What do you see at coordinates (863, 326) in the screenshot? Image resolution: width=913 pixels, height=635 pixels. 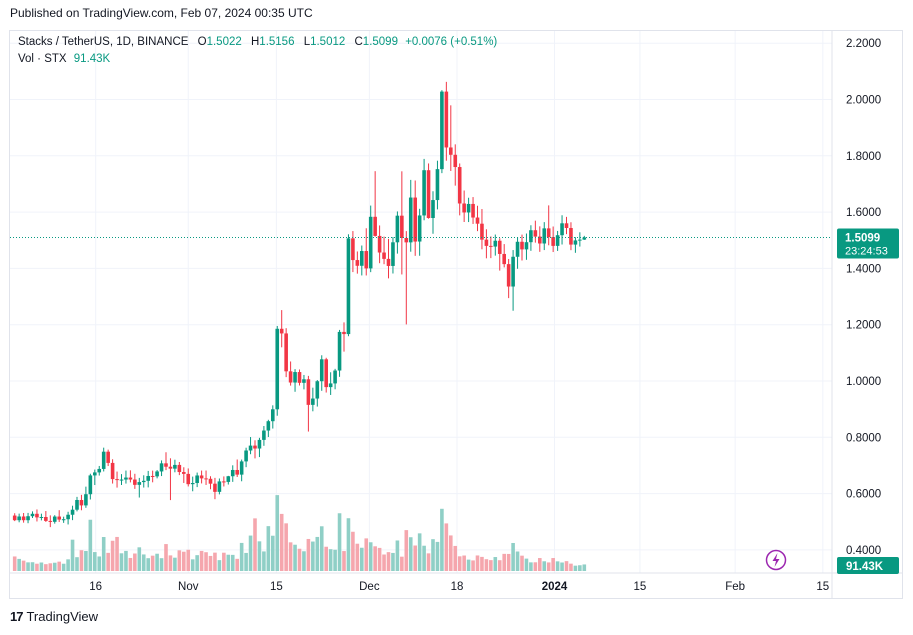 I see `price-tick-label: 1.2000` at bounding box center [863, 326].